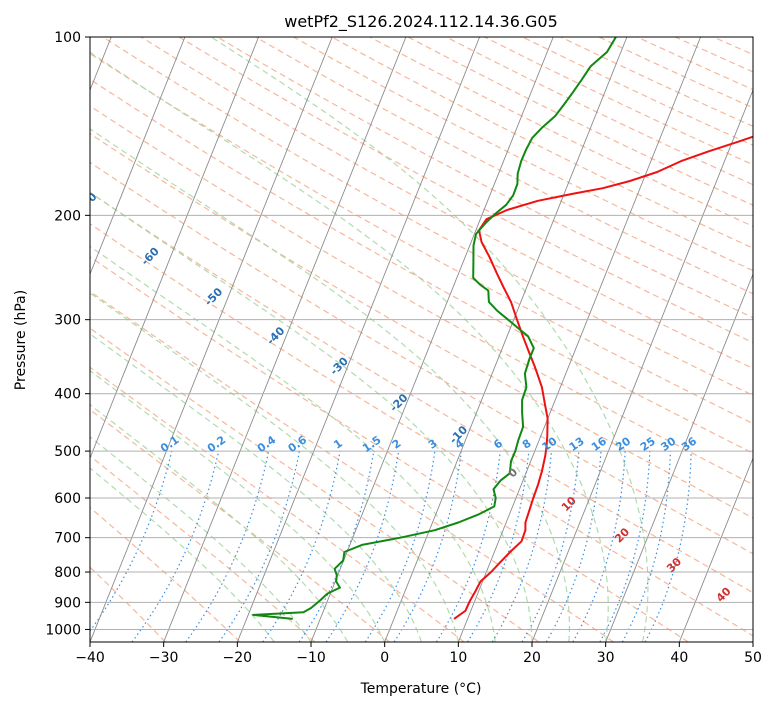 This screenshot has width=775, height=712. I want to click on y-tick-label: 700, so click(67, 539).